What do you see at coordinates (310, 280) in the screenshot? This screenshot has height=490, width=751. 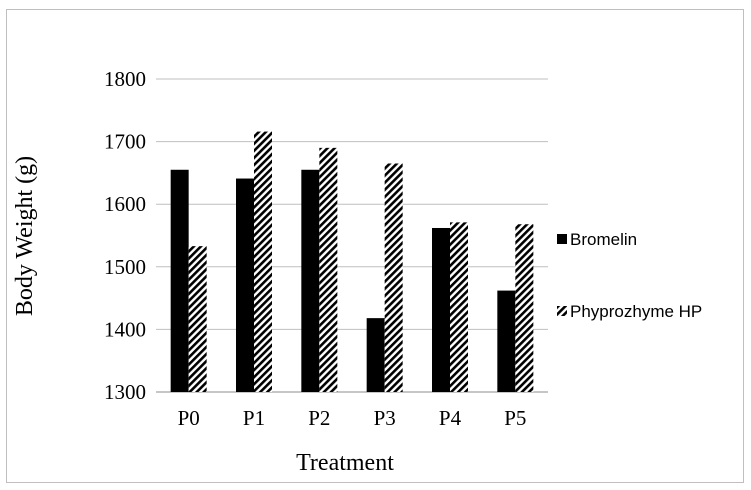 I see `bar-bromelin-p2` at bounding box center [310, 280].